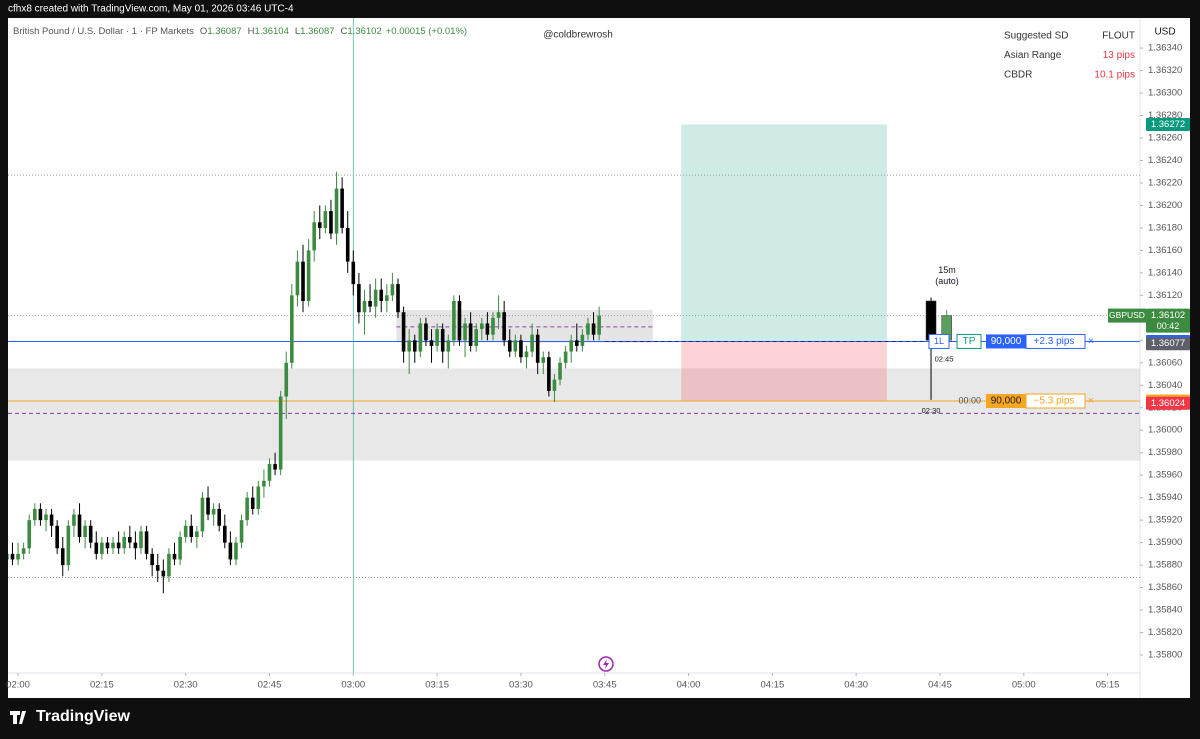 Image resolution: width=1200 pixels, height=739 pixels. Describe the element at coordinates (931, 410) in the screenshot. I see `htf-timer: 02:30` at that location.